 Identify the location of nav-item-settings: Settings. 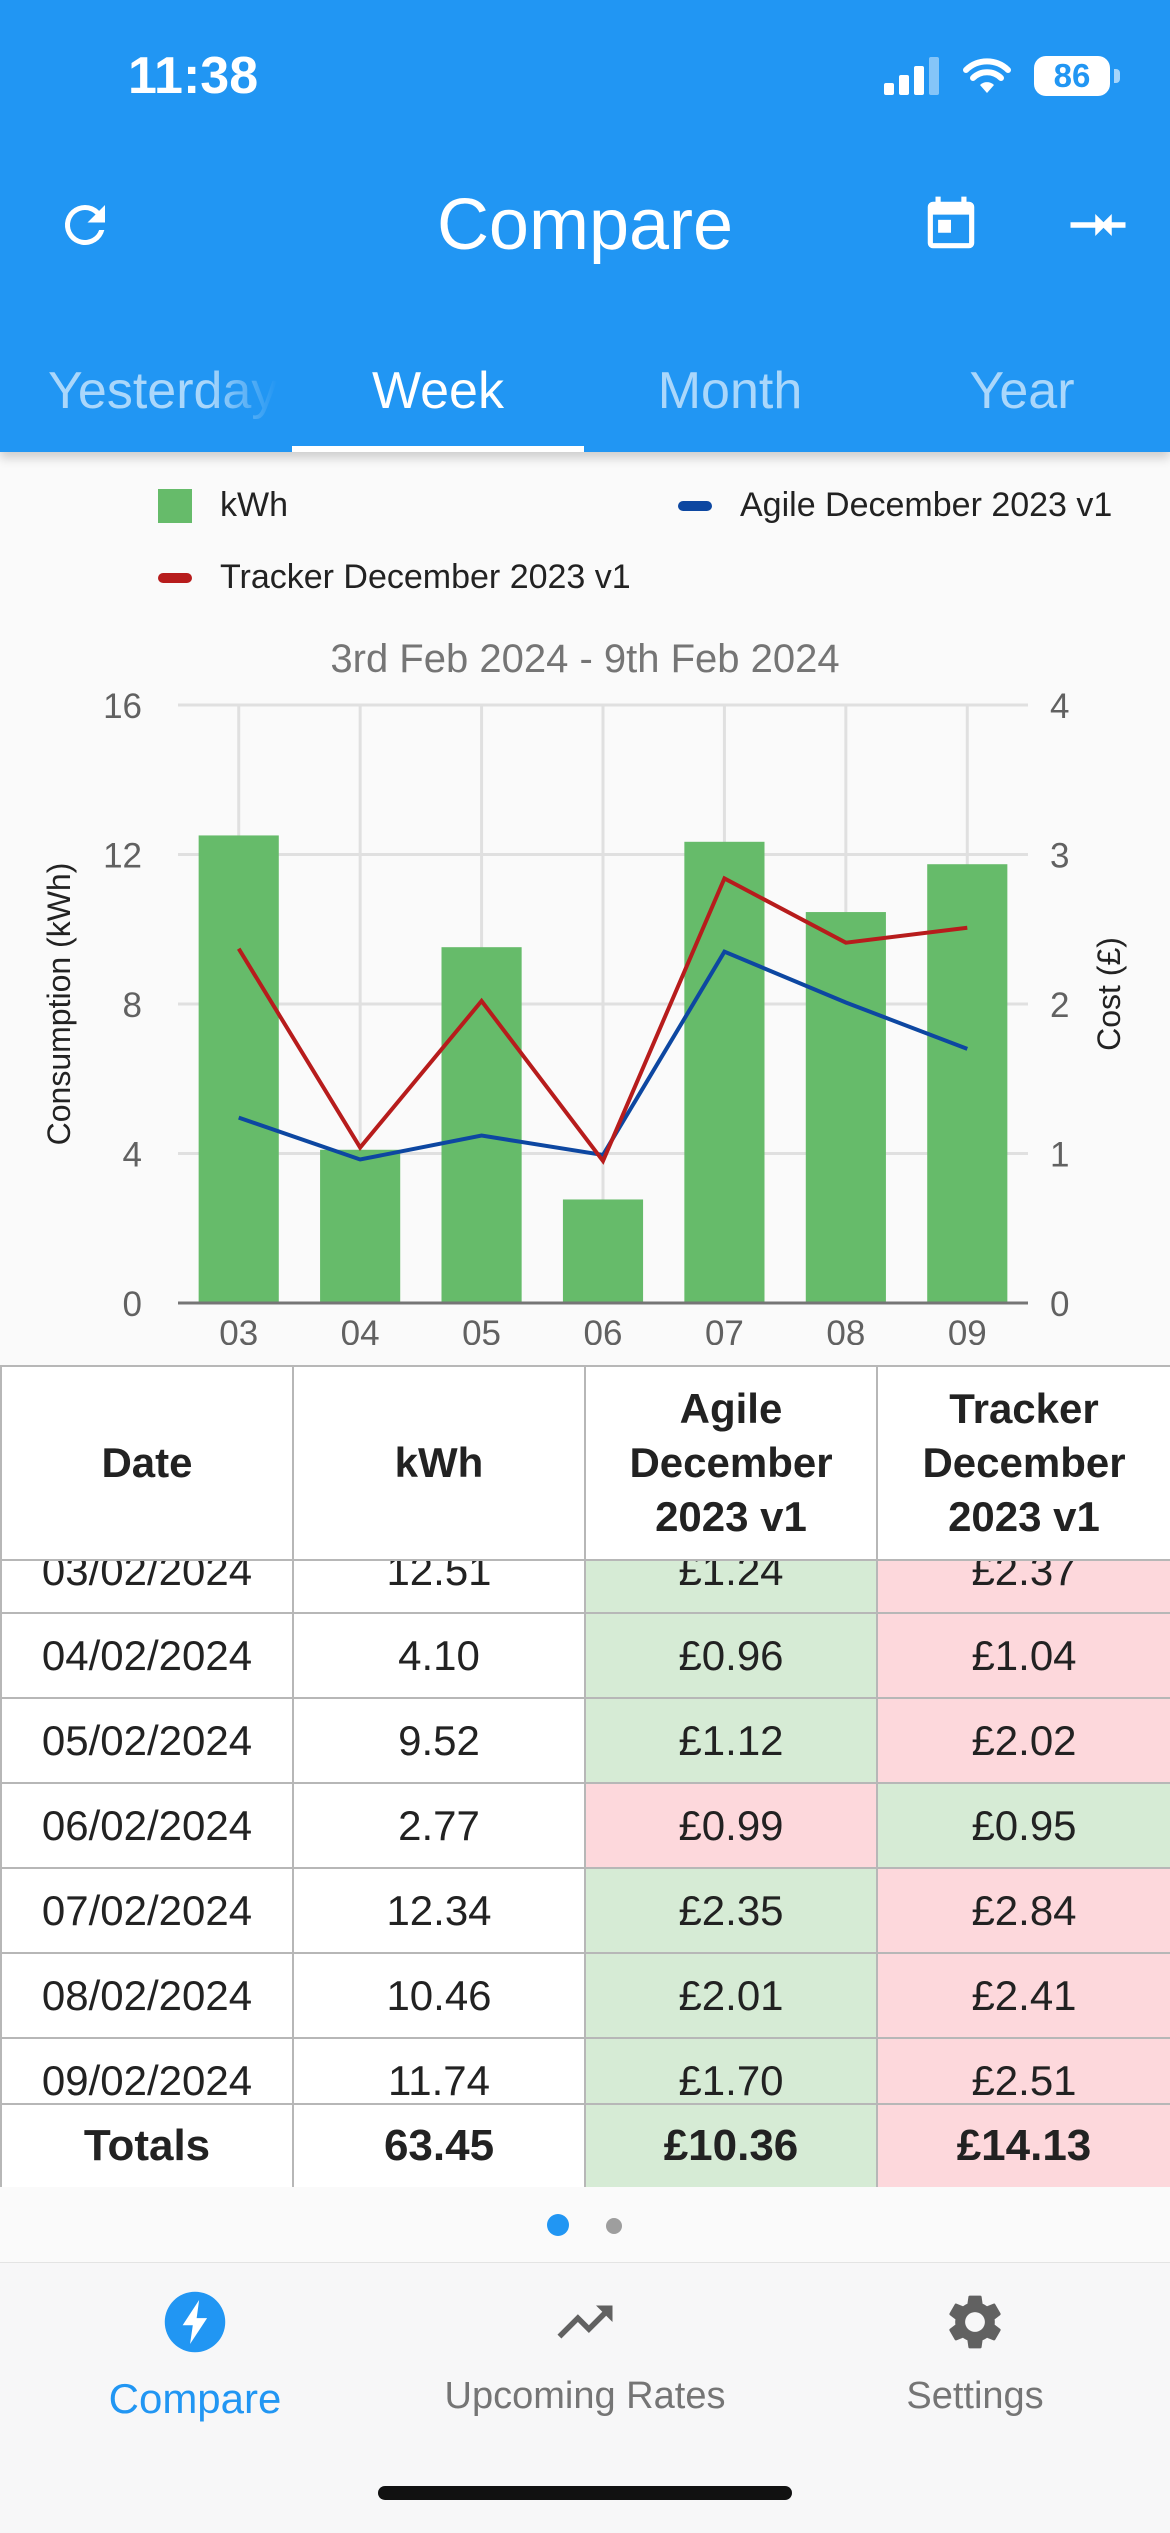
(975, 2376).